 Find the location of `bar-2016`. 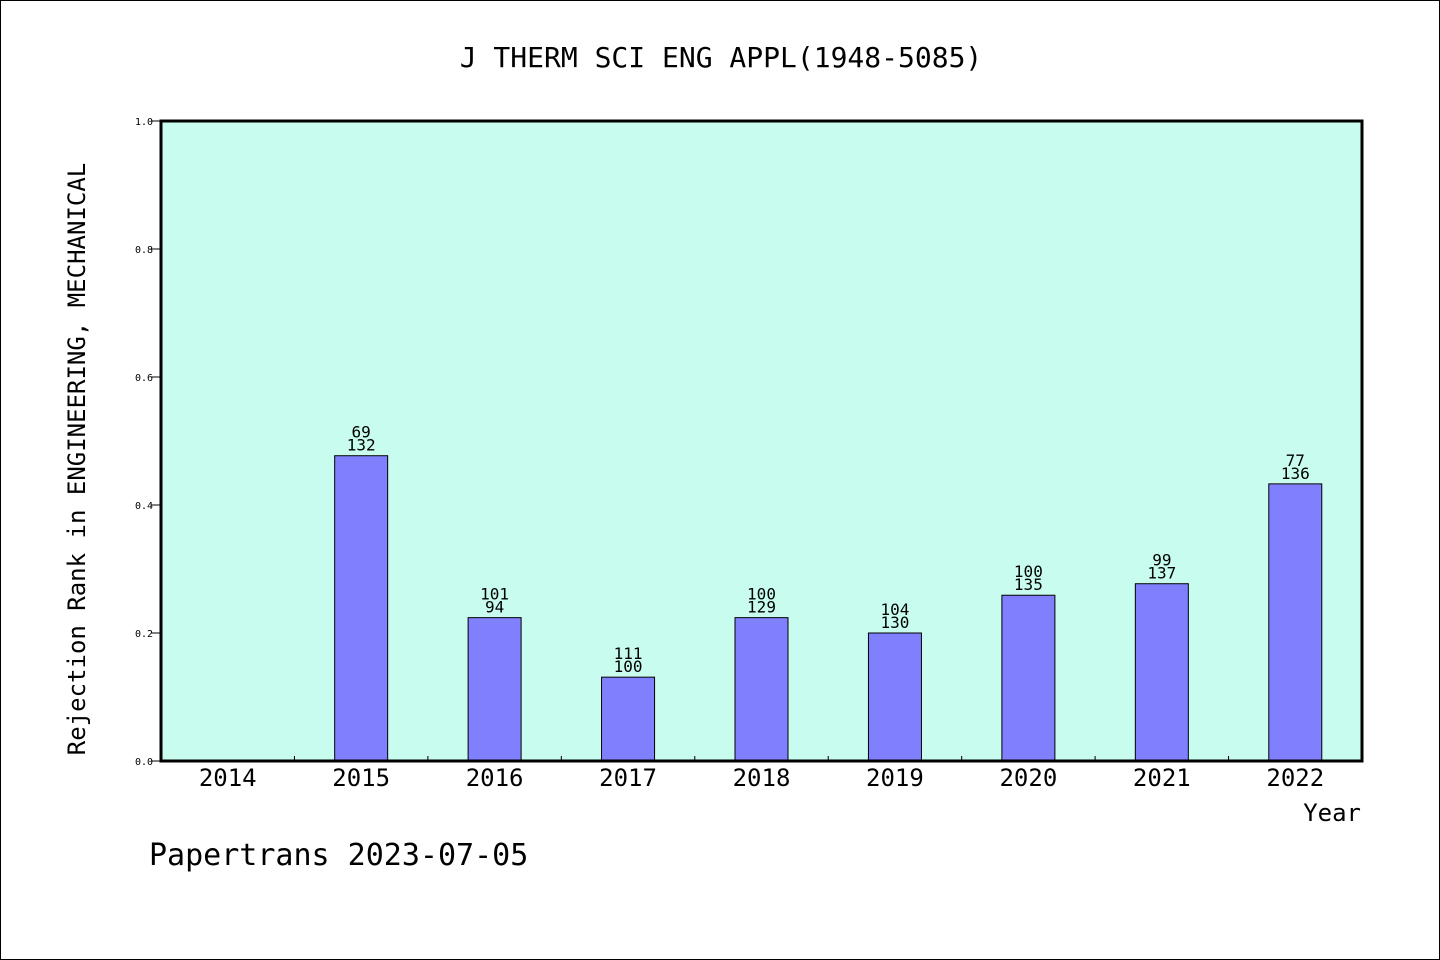

bar-2016 is located at coordinates (494, 689).